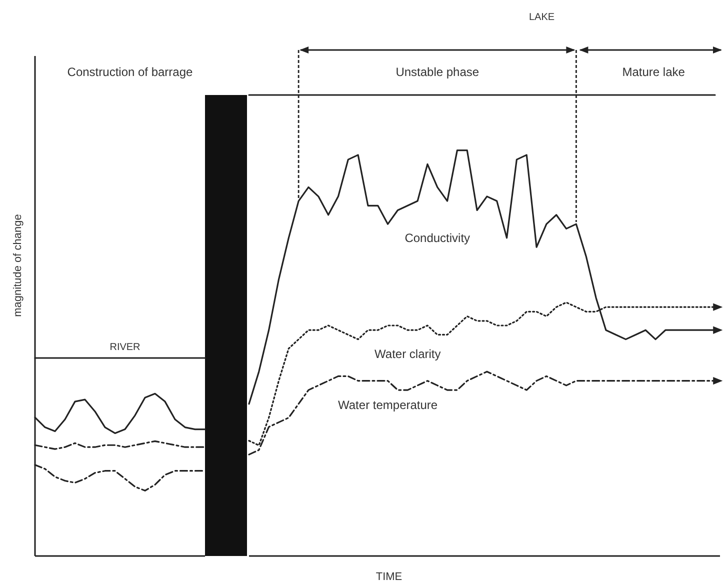 The width and height of the screenshot is (724, 586). I want to click on text: Unstable phase, so click(438, 72).